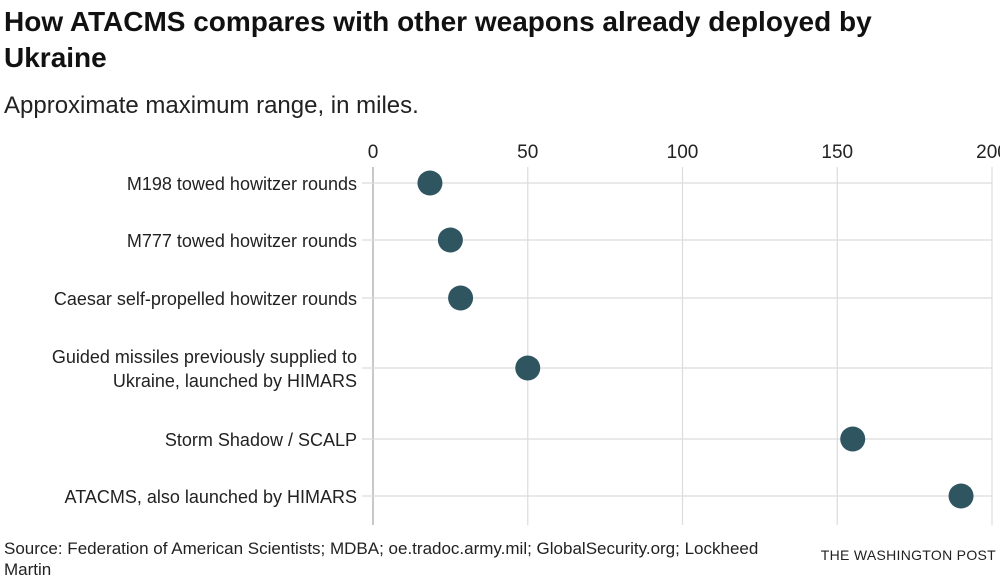  Describe the element at coordinates (211, 105) in the screenshot. I see `chart-subtitle: Approximate maximum range, in miles.` at that location.